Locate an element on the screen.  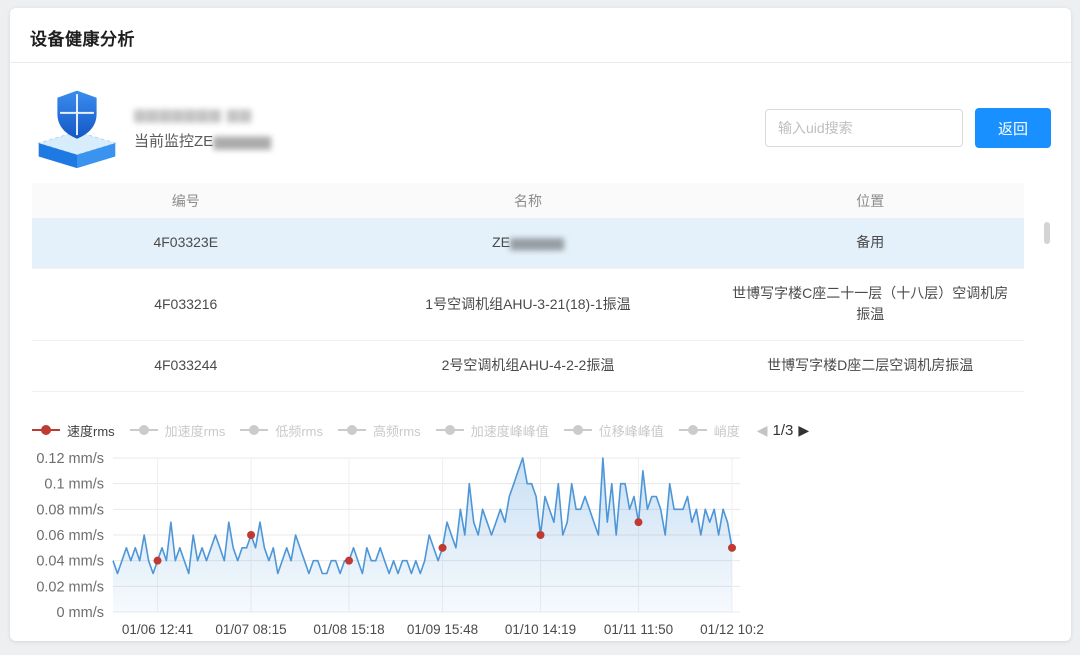
cell-location: 世博写字楼D座二层空调机房振温 is located at coordinates (870, 366).